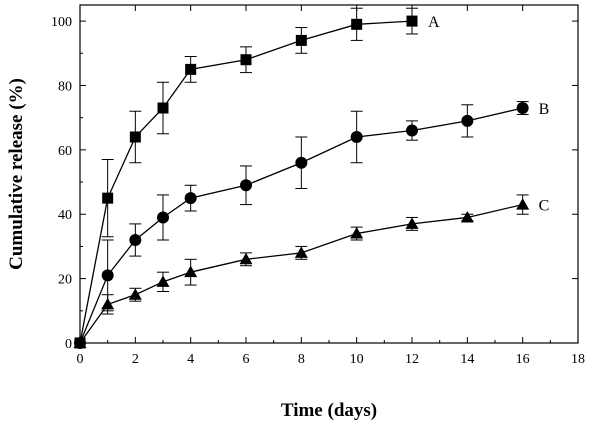 The image size is (600, 430). I want to click on y-tick-label: 100, so click(61, 22).